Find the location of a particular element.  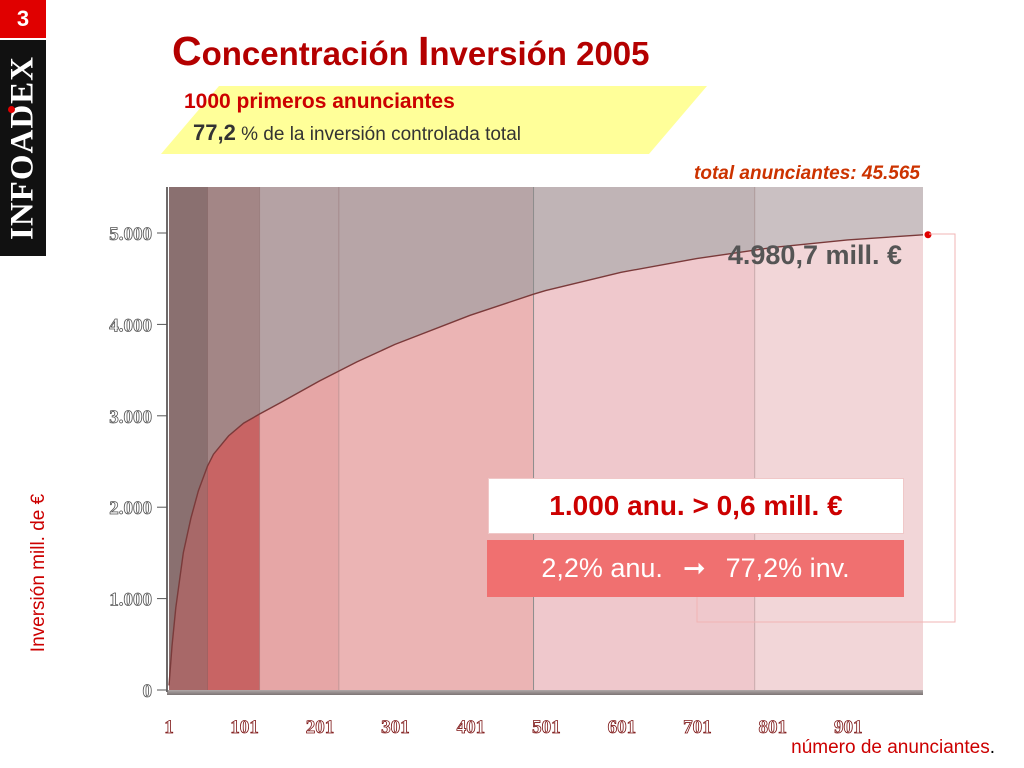

x-tick-label: 801 is located at coordinates (773, 727).